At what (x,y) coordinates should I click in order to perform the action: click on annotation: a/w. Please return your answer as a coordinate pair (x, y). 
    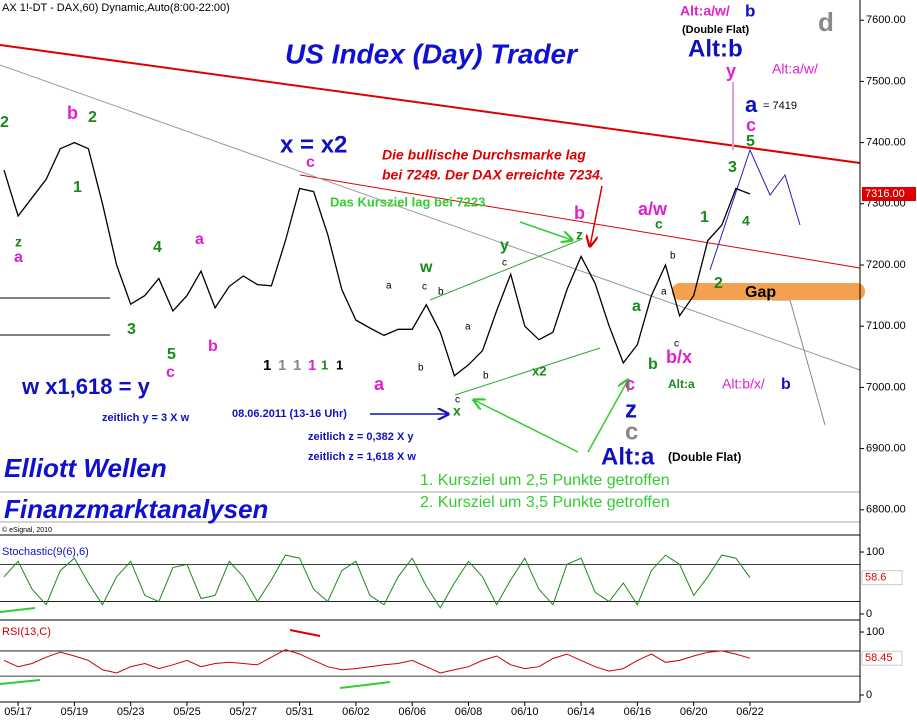
    Looking at the image, I should click on (653, 209).